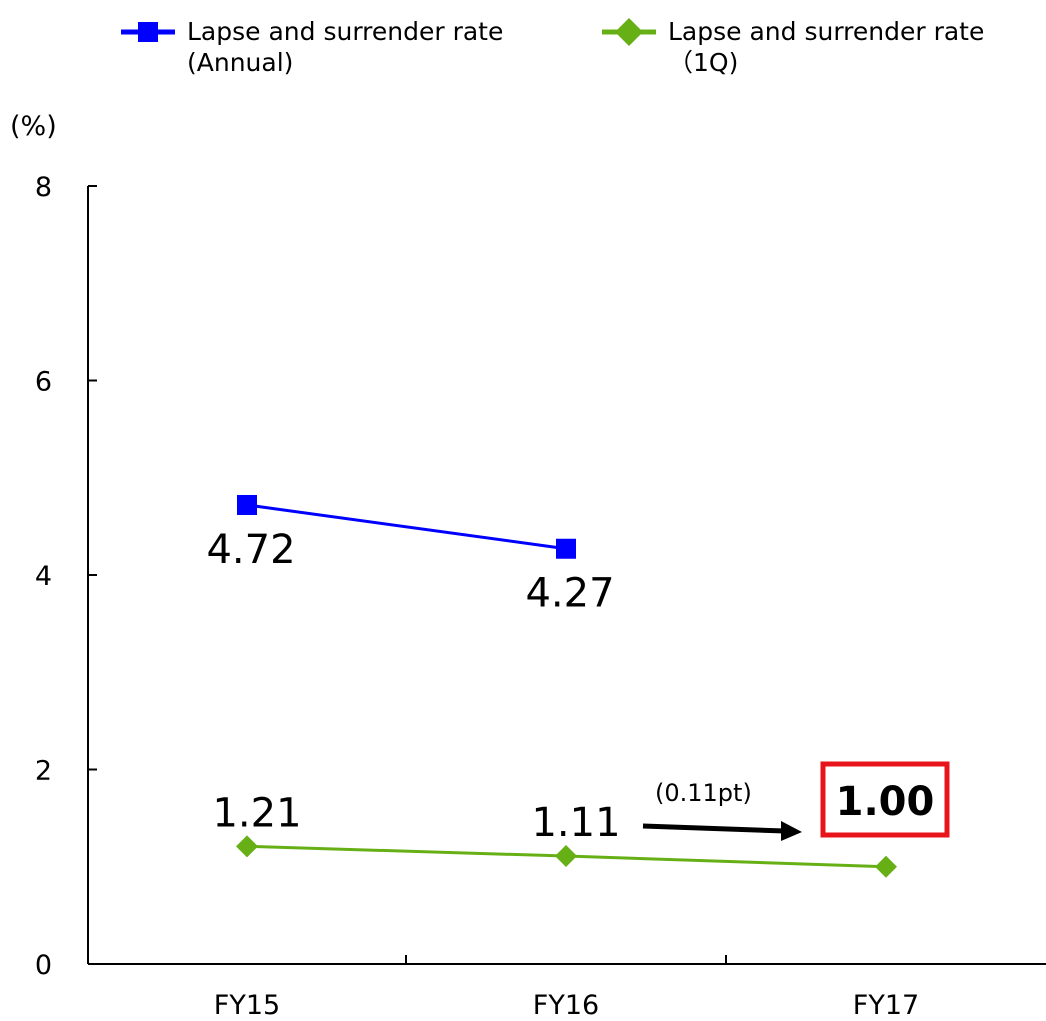 The height and width of the screenshot is (1021, 1046). I want to click on change-annotation: (0.11pt), so click(722, 810).